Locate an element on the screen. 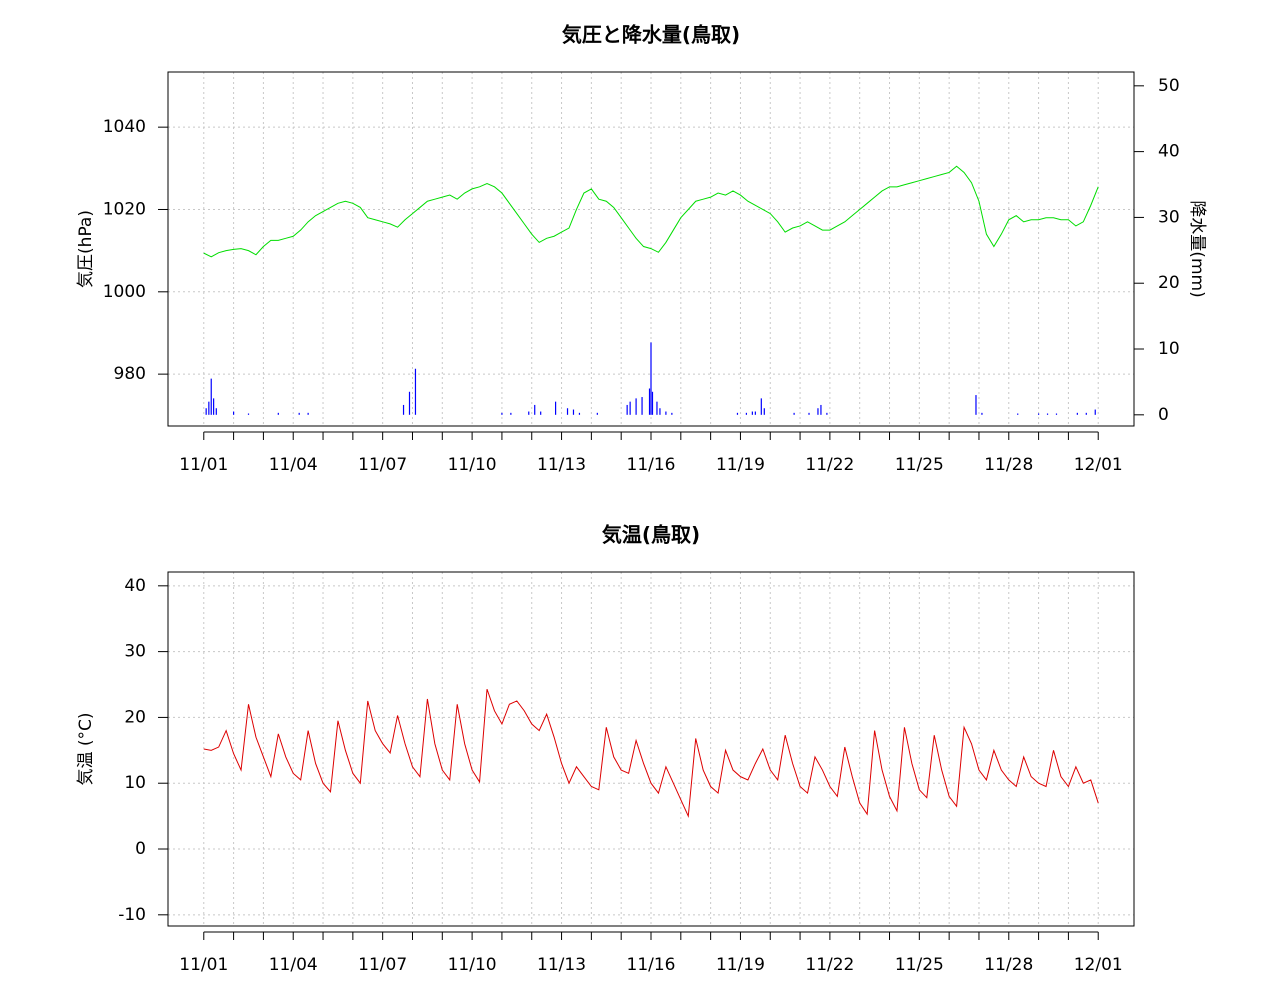 This screenshot has width=1280, height=1000. y-tick-label: 10 is located at coordinates (135, 783).